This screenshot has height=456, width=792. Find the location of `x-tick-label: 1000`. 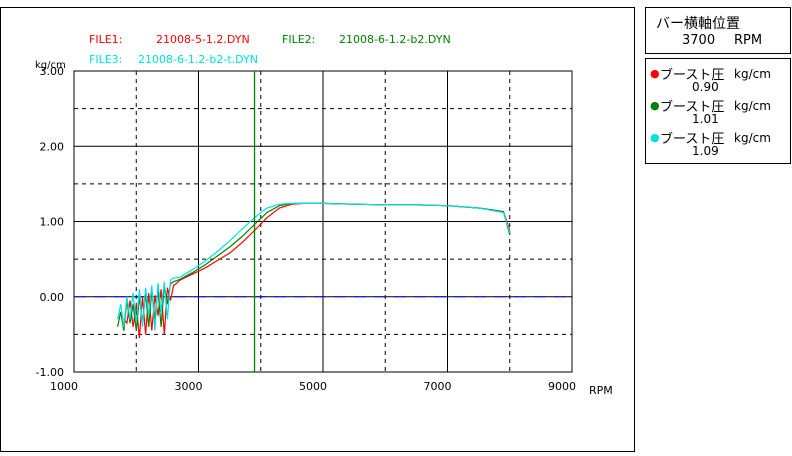

x-tick-label: 1000 is located at coordinates (64, 386).